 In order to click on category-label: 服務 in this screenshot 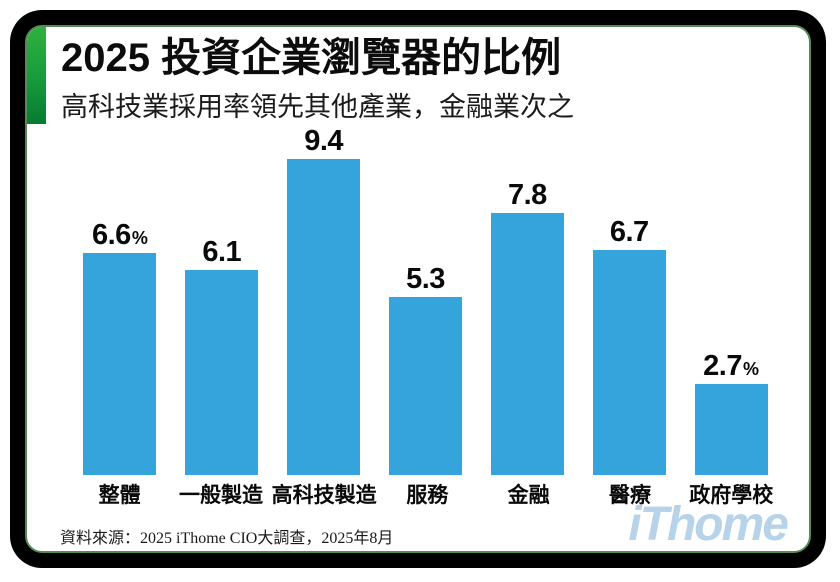, I will do `click(427, 495)`.